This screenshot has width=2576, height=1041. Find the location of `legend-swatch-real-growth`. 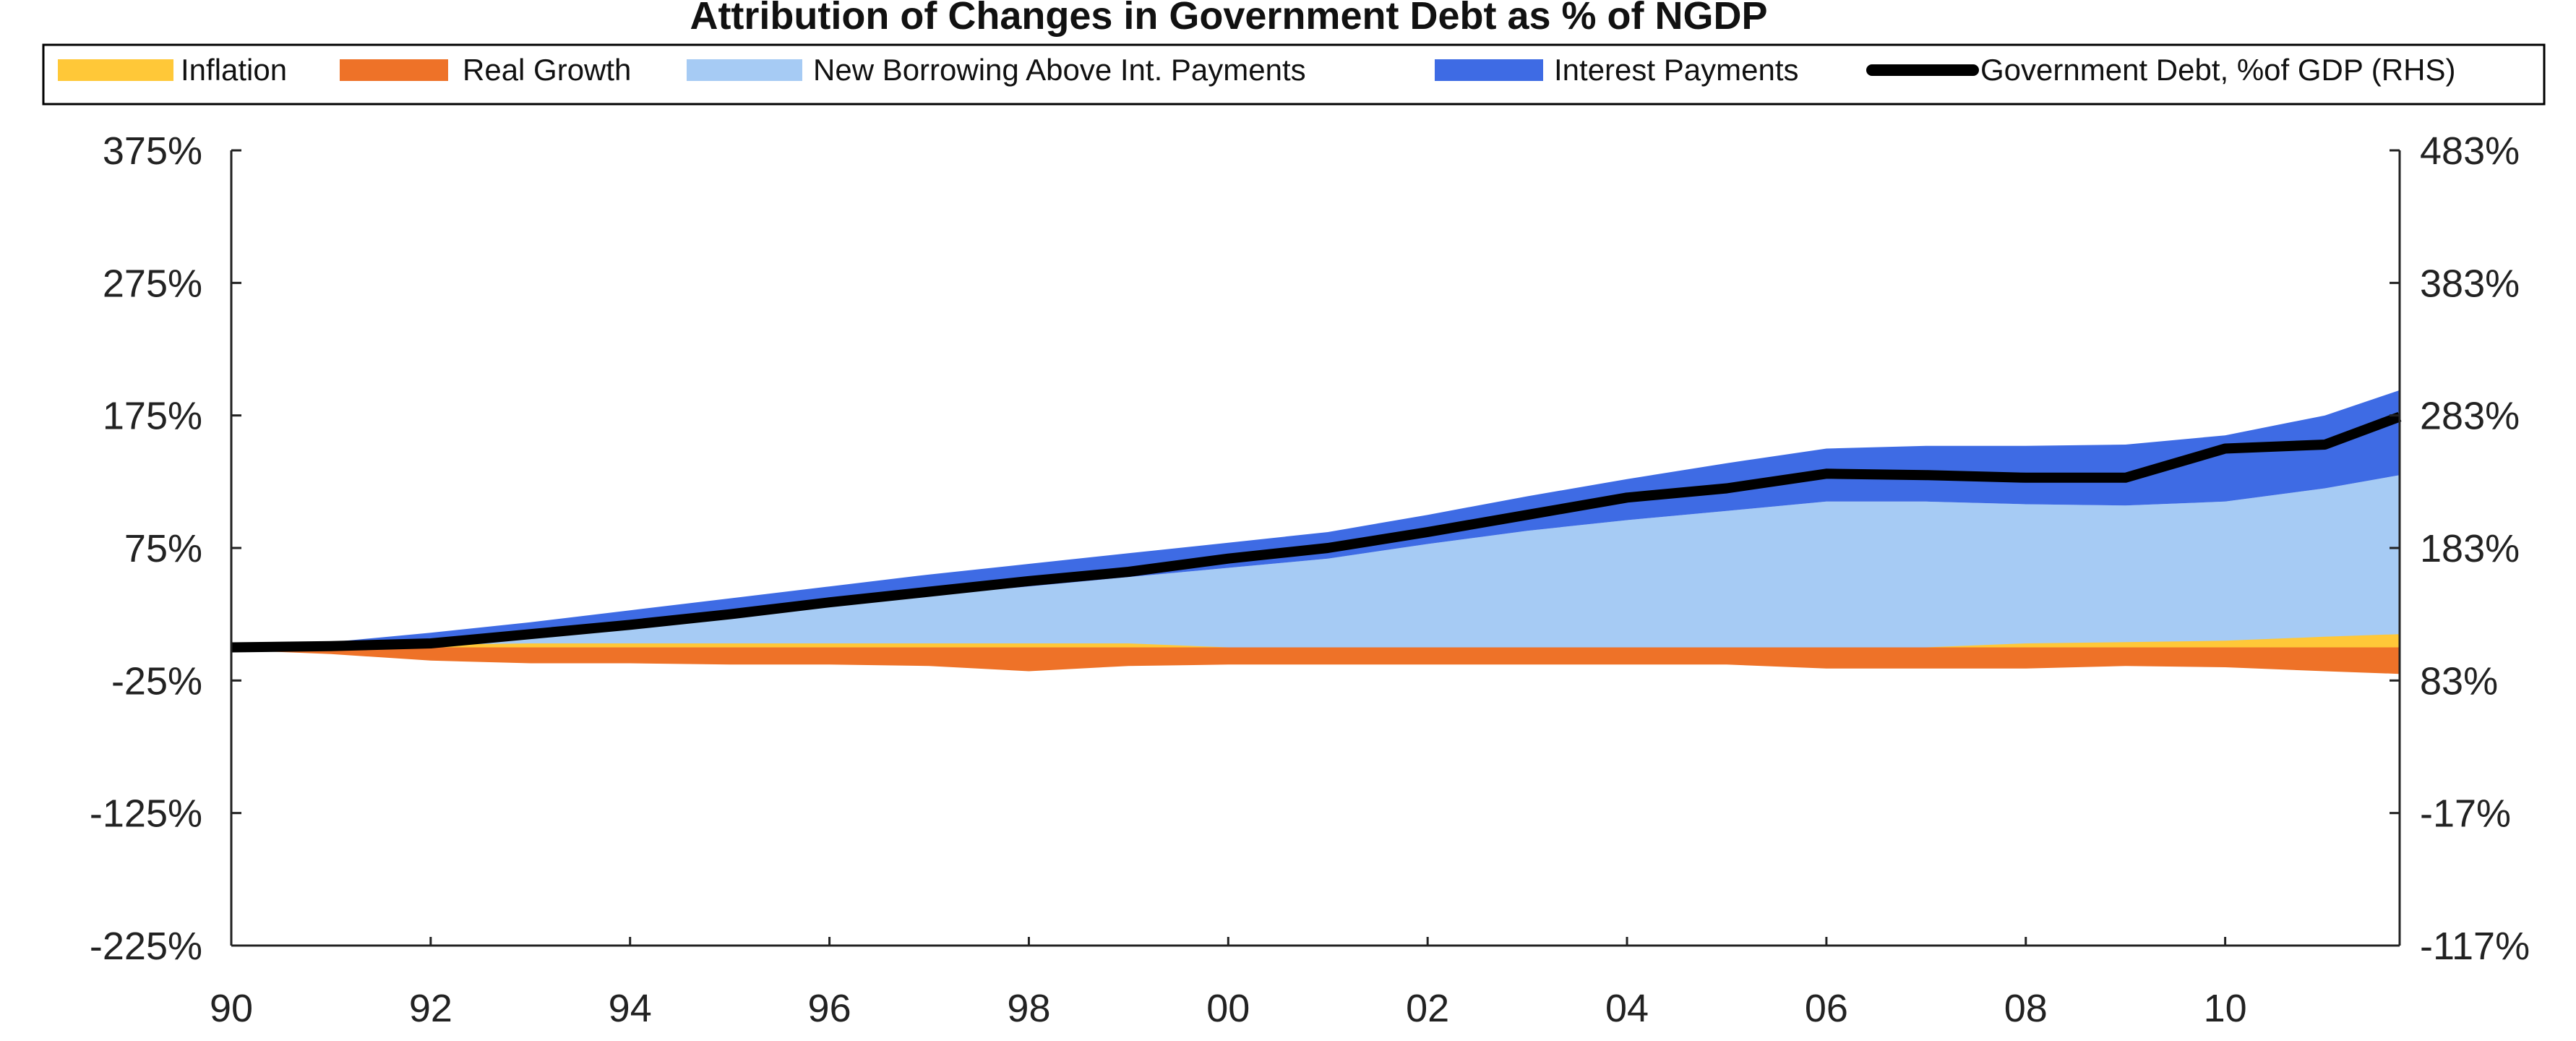

legend-swatch-real-growth is located at coordinates (394, 70).